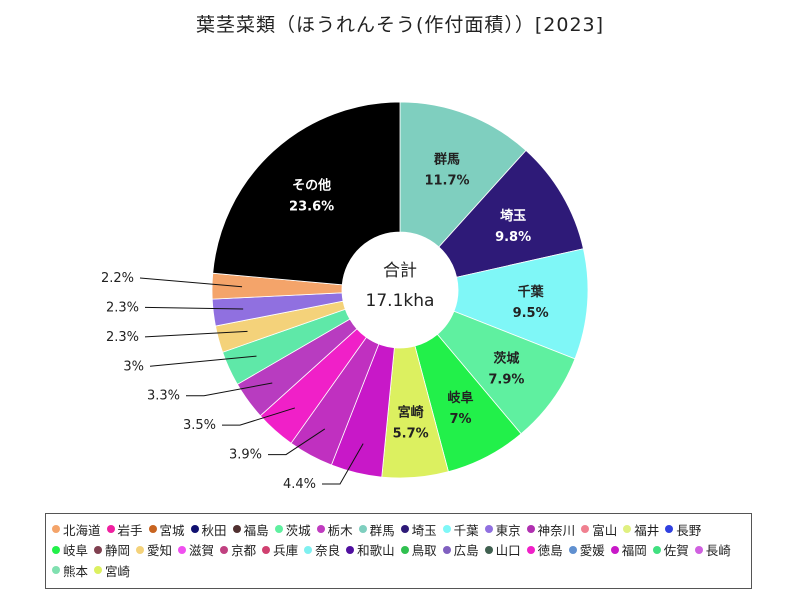  I want to click on legend-label: 愛媛, so click(592, 550).